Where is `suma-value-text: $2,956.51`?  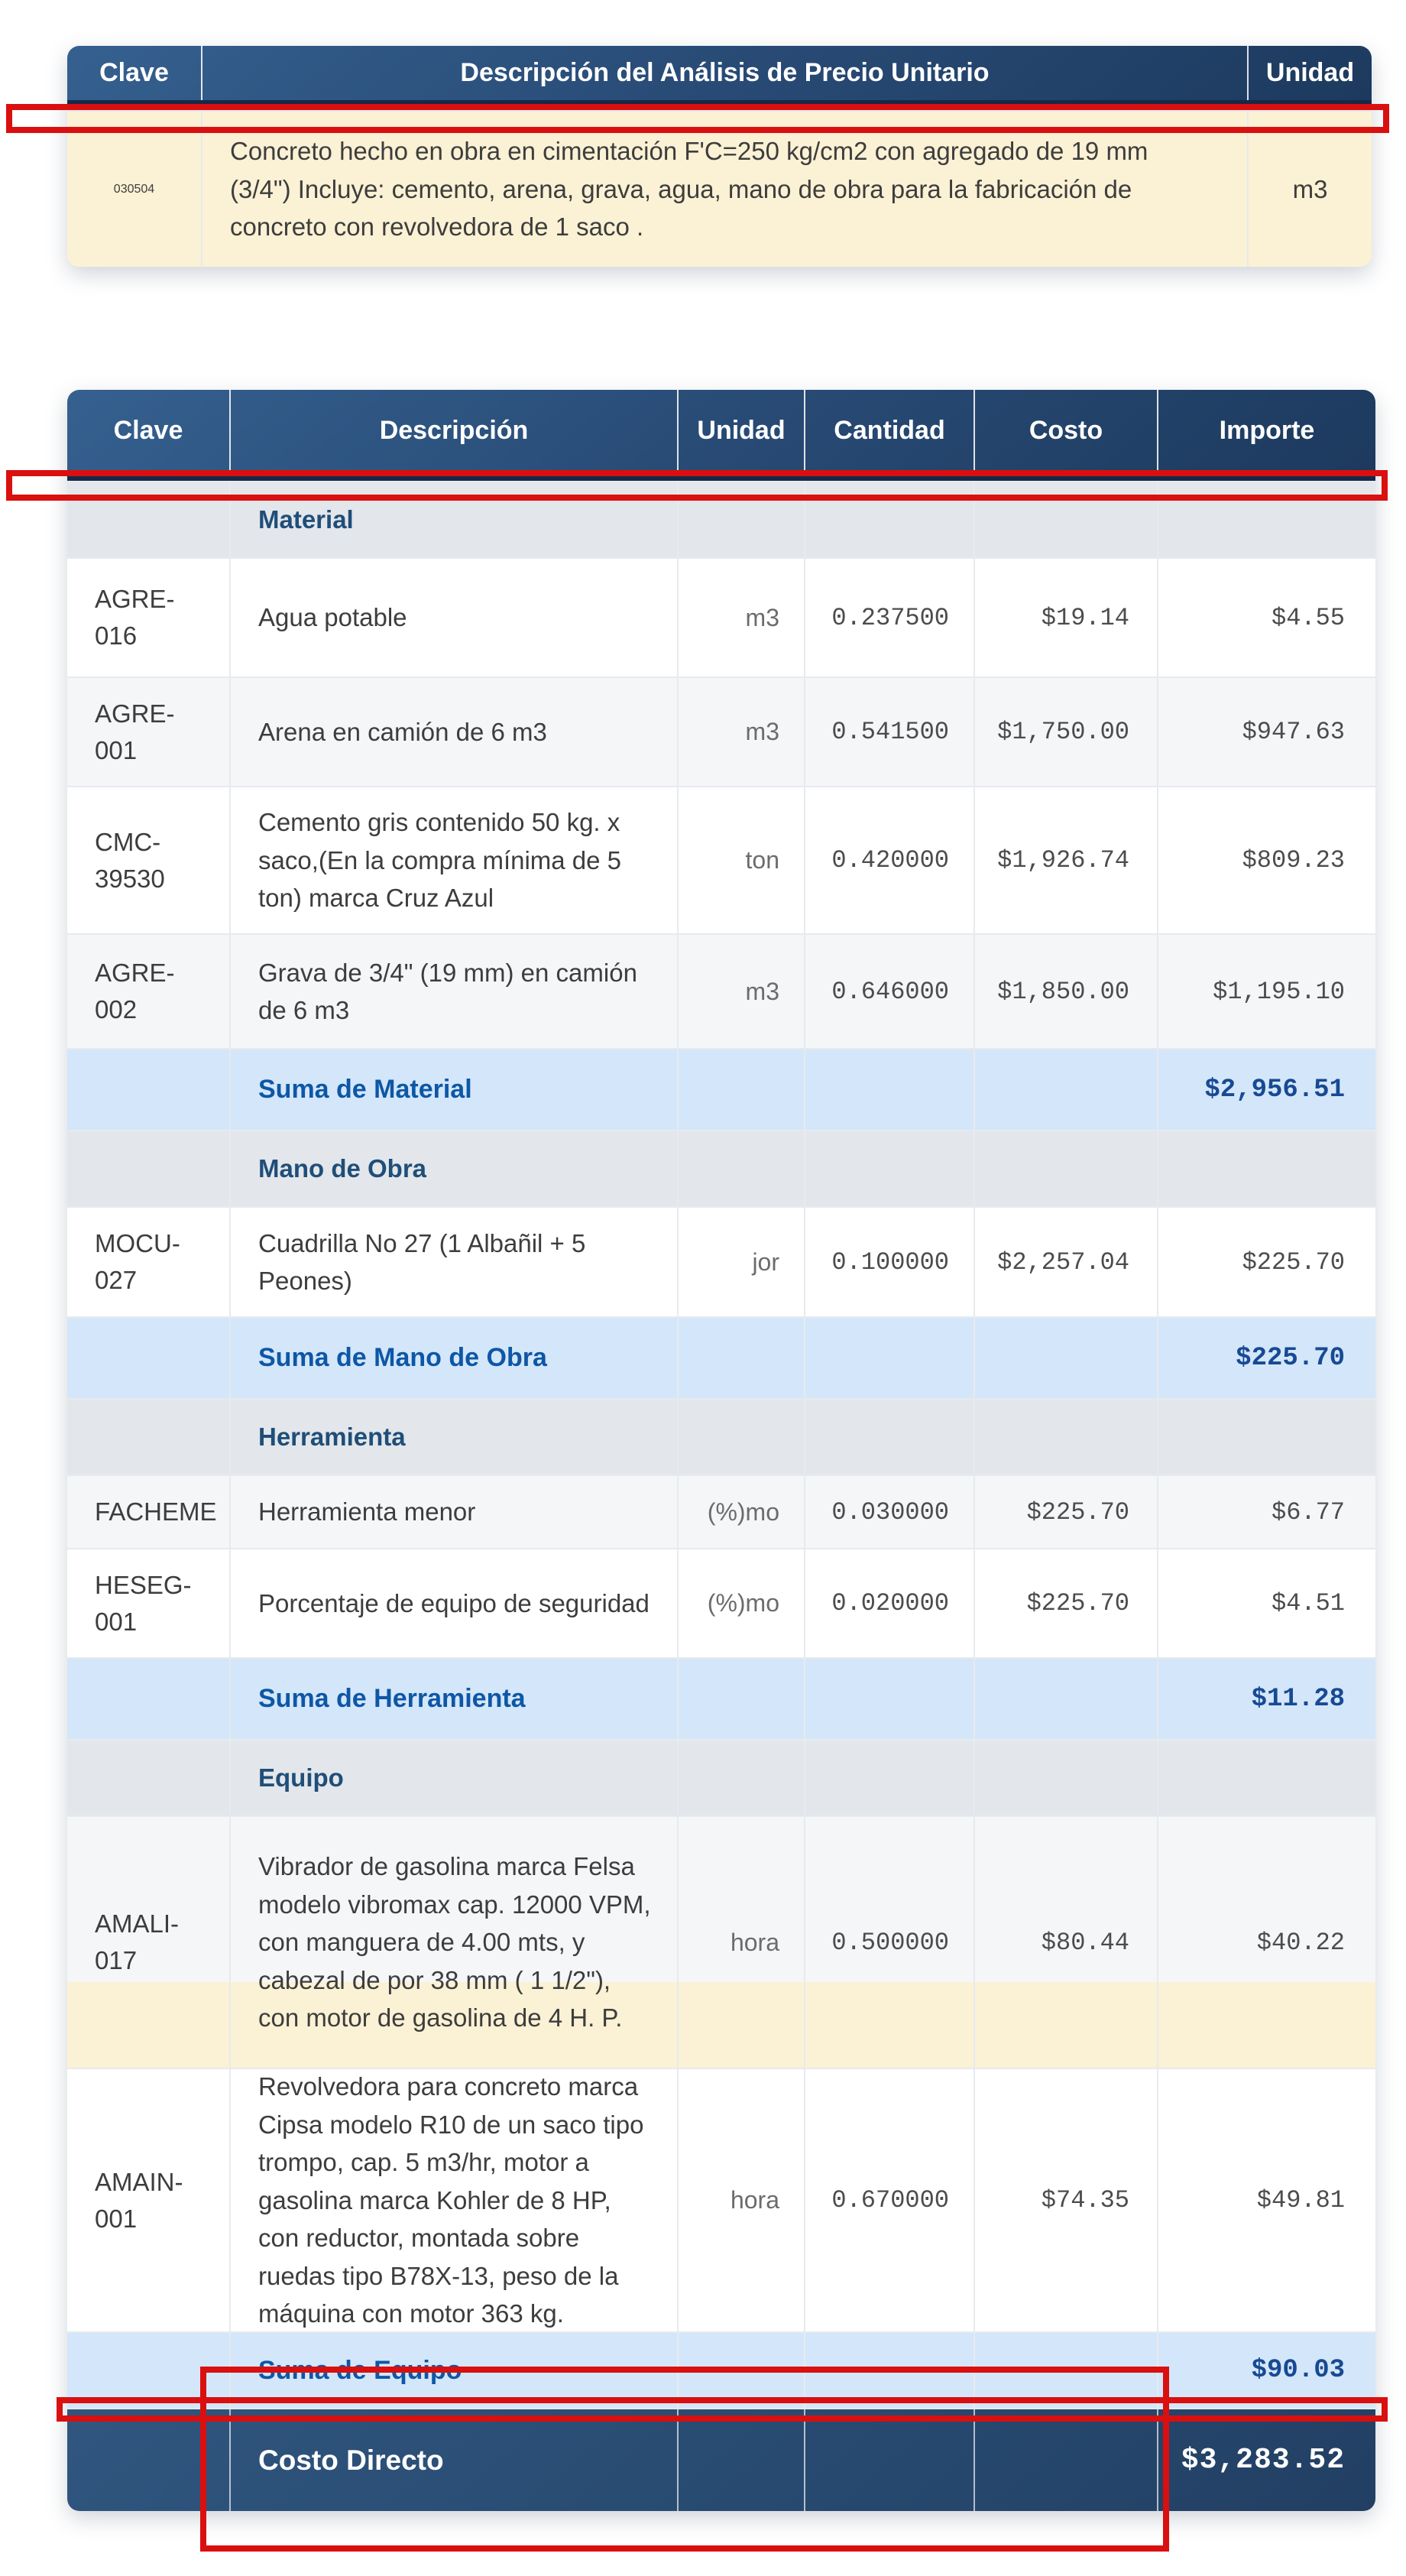
suma-value-text: $2,956.51 is located at coordinates (1274, 1090).